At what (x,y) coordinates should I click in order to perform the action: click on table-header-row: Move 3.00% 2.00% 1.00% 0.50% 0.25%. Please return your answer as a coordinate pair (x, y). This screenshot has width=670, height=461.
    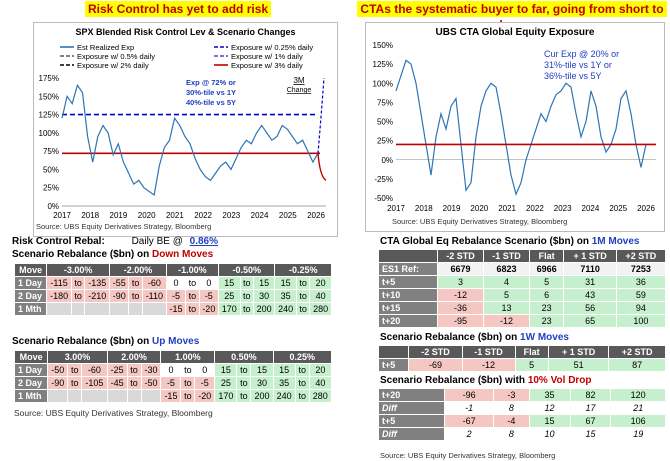
    Looking at the image, I should click on (173, 357).